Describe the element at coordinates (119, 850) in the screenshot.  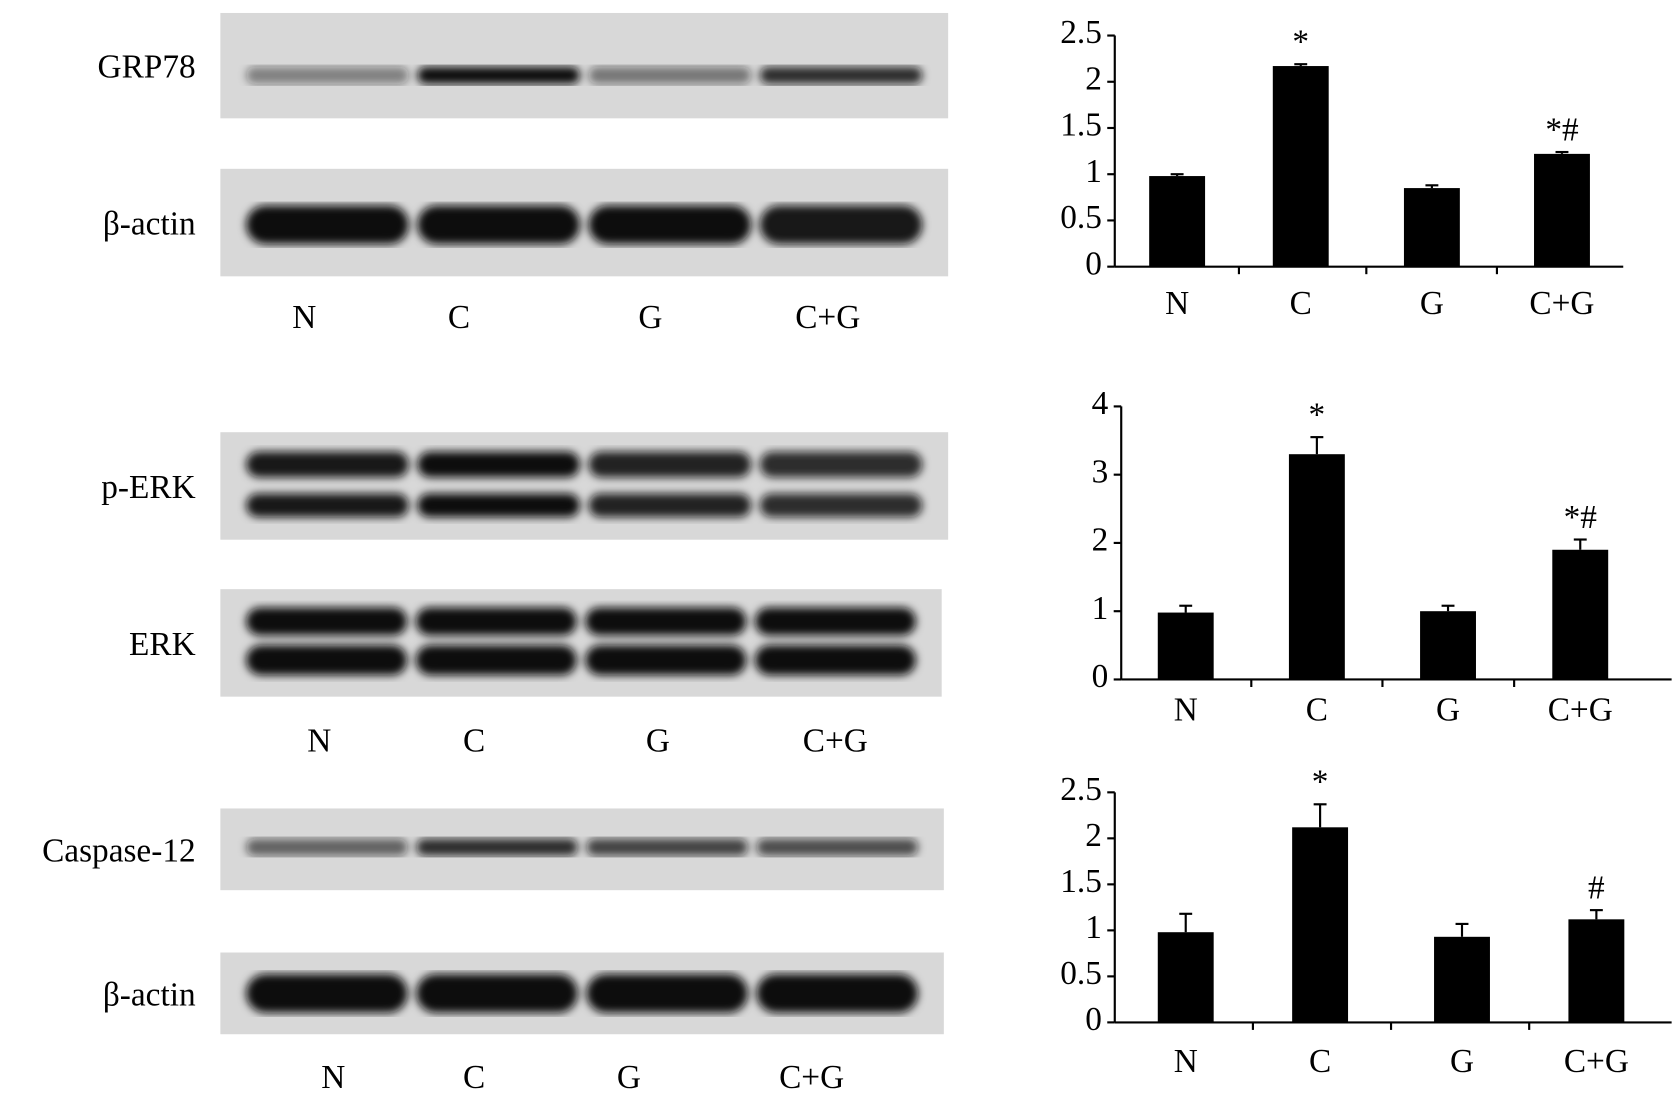
I see `blot-label: Caspase-12` at that location.